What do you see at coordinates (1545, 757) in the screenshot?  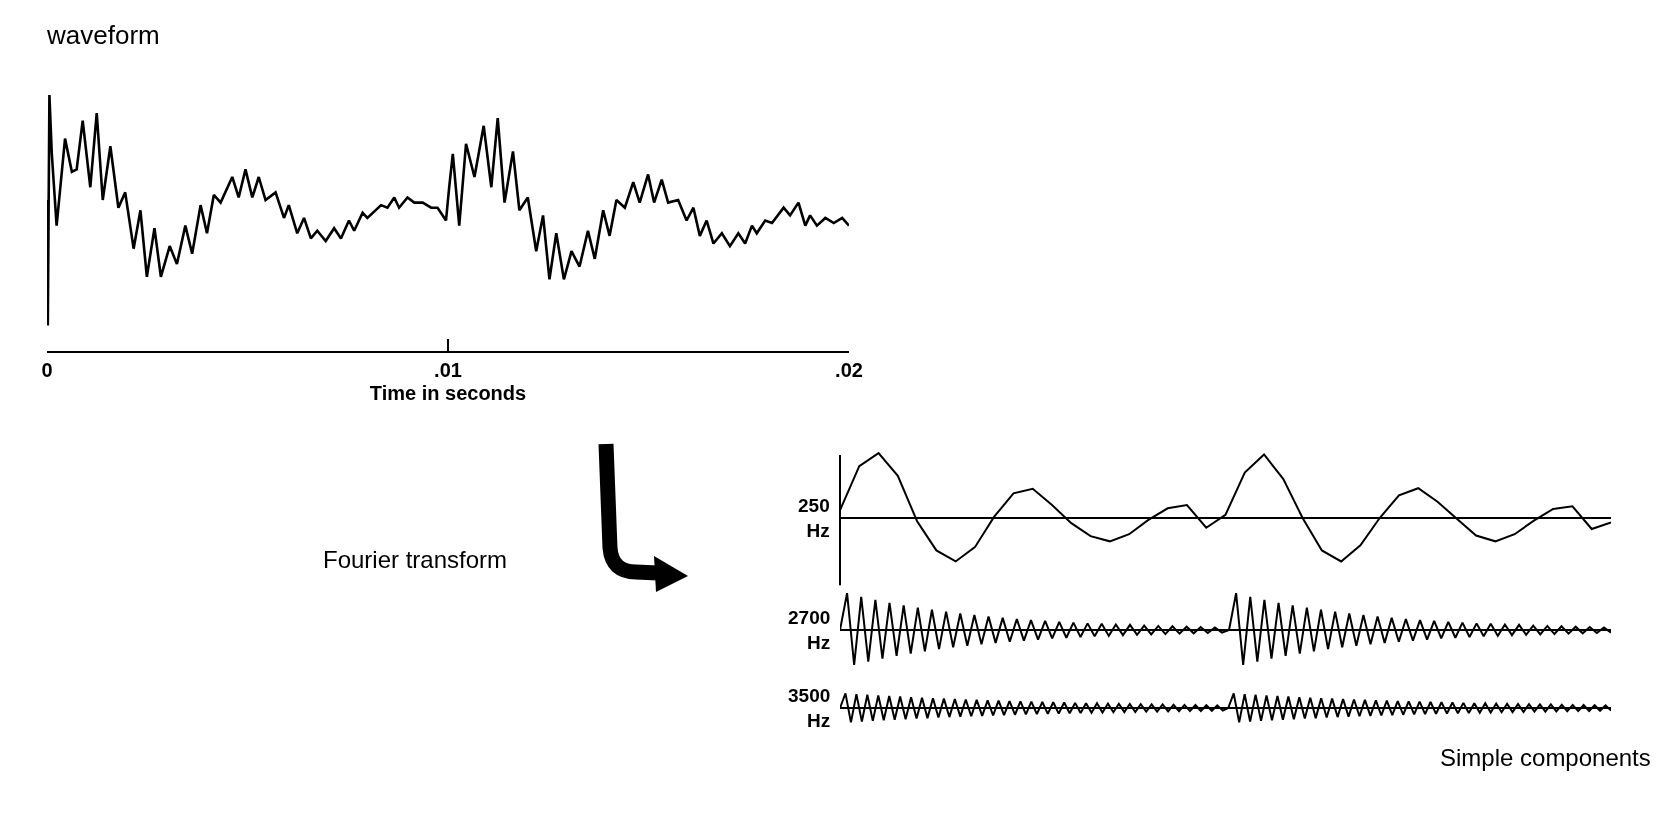 I see `text: Simple components` at bounding box center [1545, 757].